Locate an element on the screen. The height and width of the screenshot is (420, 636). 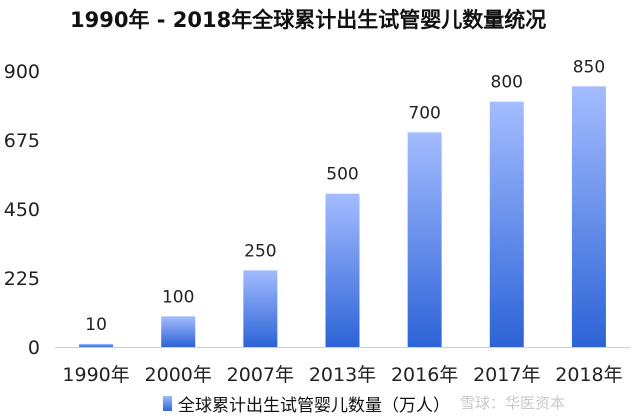
x-tick-label: 1990年 is located at coordinates (95, 375).